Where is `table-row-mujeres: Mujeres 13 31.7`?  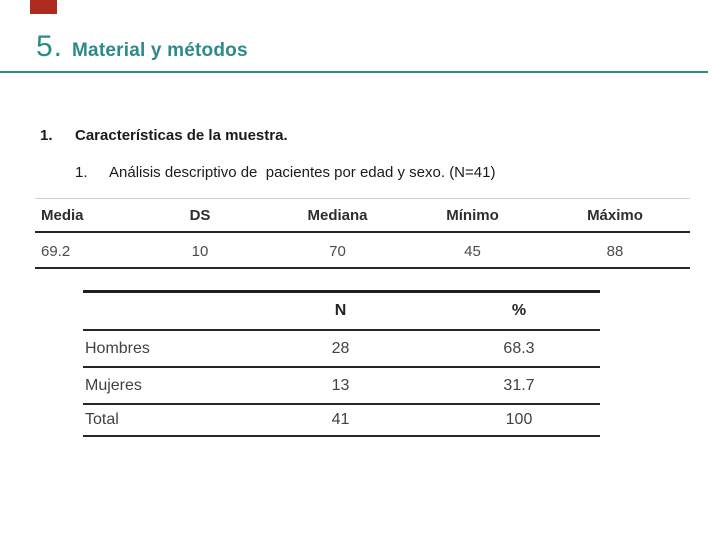
table-row-mujeres: Mujeres 13 31.7 is located at coordinates (341, 386).